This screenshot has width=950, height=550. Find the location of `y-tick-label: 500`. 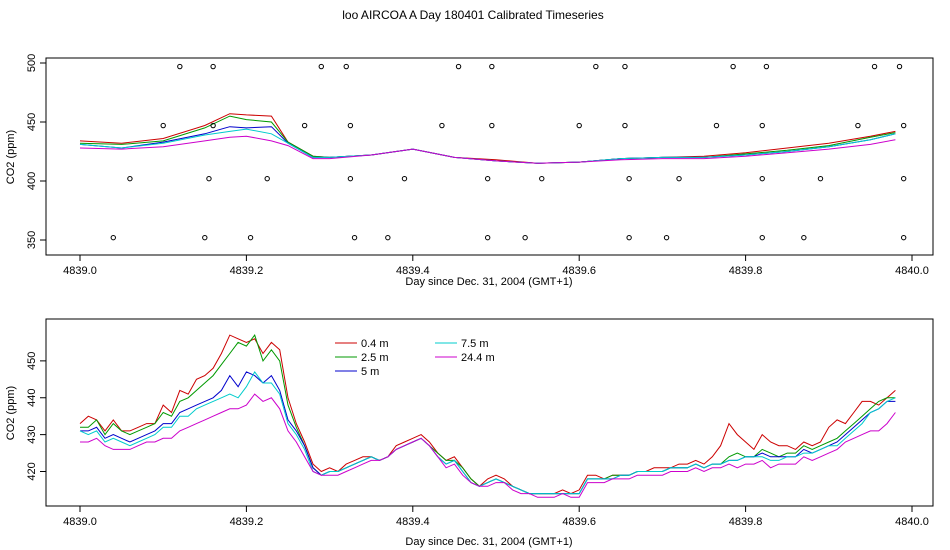

y-tick-label: 500 is located at coordinates (32, 63).